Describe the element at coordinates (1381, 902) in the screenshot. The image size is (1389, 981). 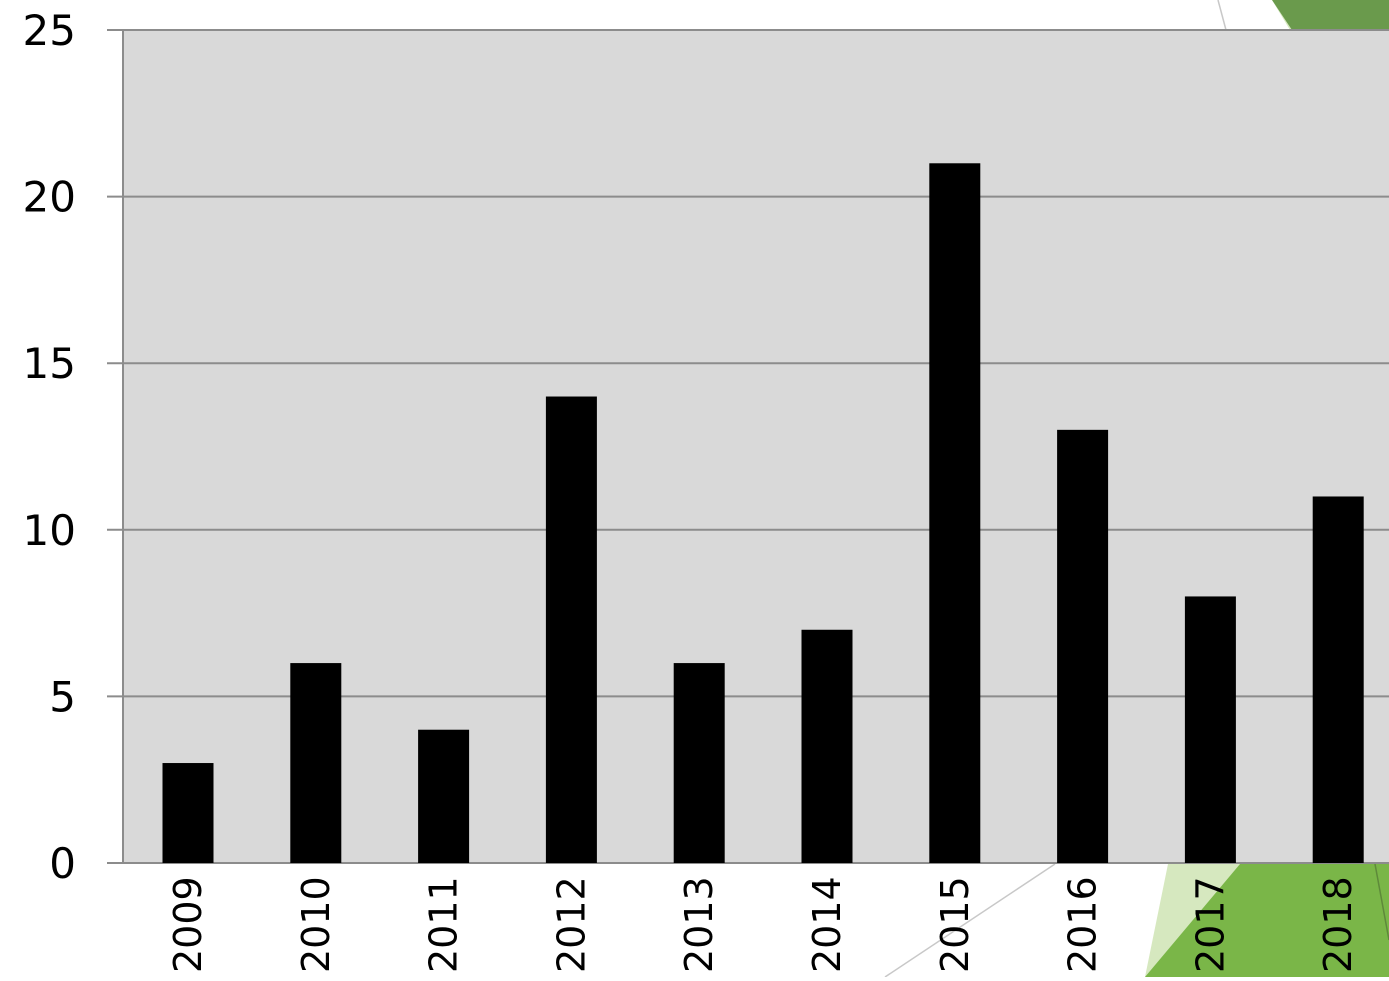
I see `decor-line-bottom-right` at that location.